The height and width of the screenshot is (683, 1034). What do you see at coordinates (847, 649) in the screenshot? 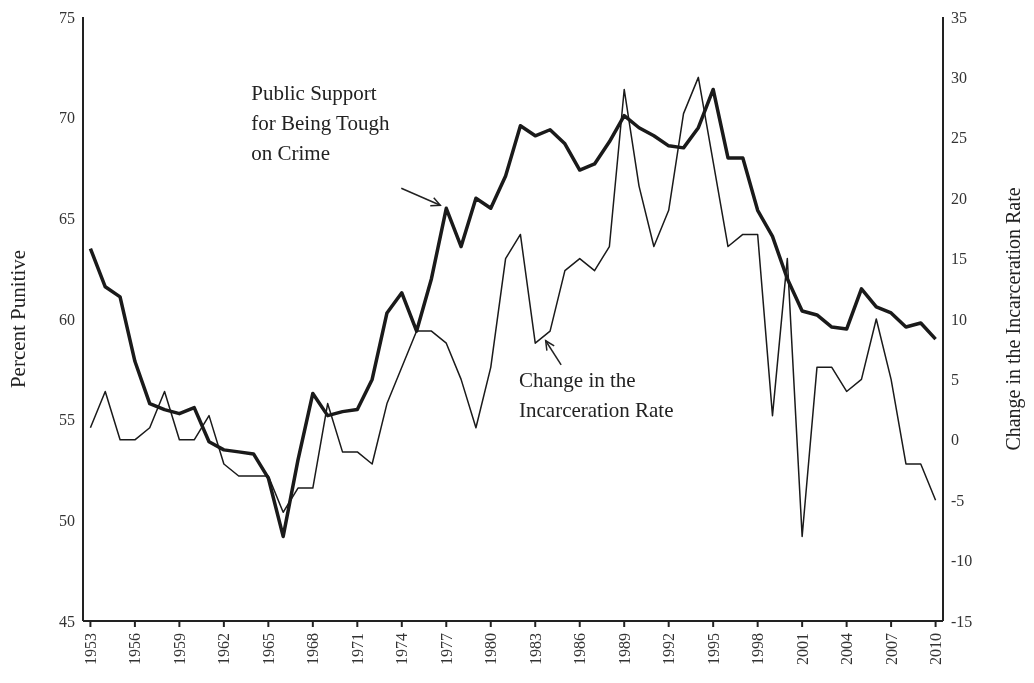
I see `x-tick-label: 2004` at bounding box center [847, 649].